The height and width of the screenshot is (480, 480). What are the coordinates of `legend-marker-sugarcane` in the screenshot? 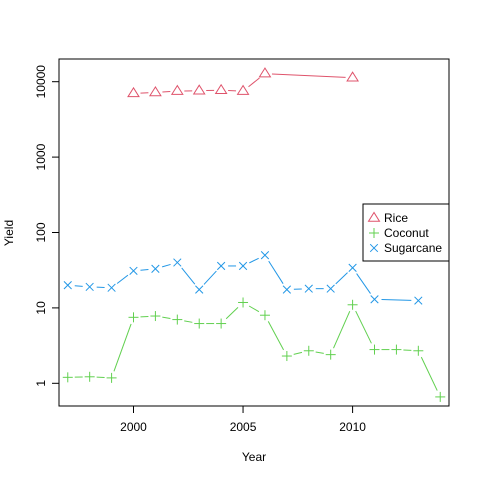 It's located at (374, 248).